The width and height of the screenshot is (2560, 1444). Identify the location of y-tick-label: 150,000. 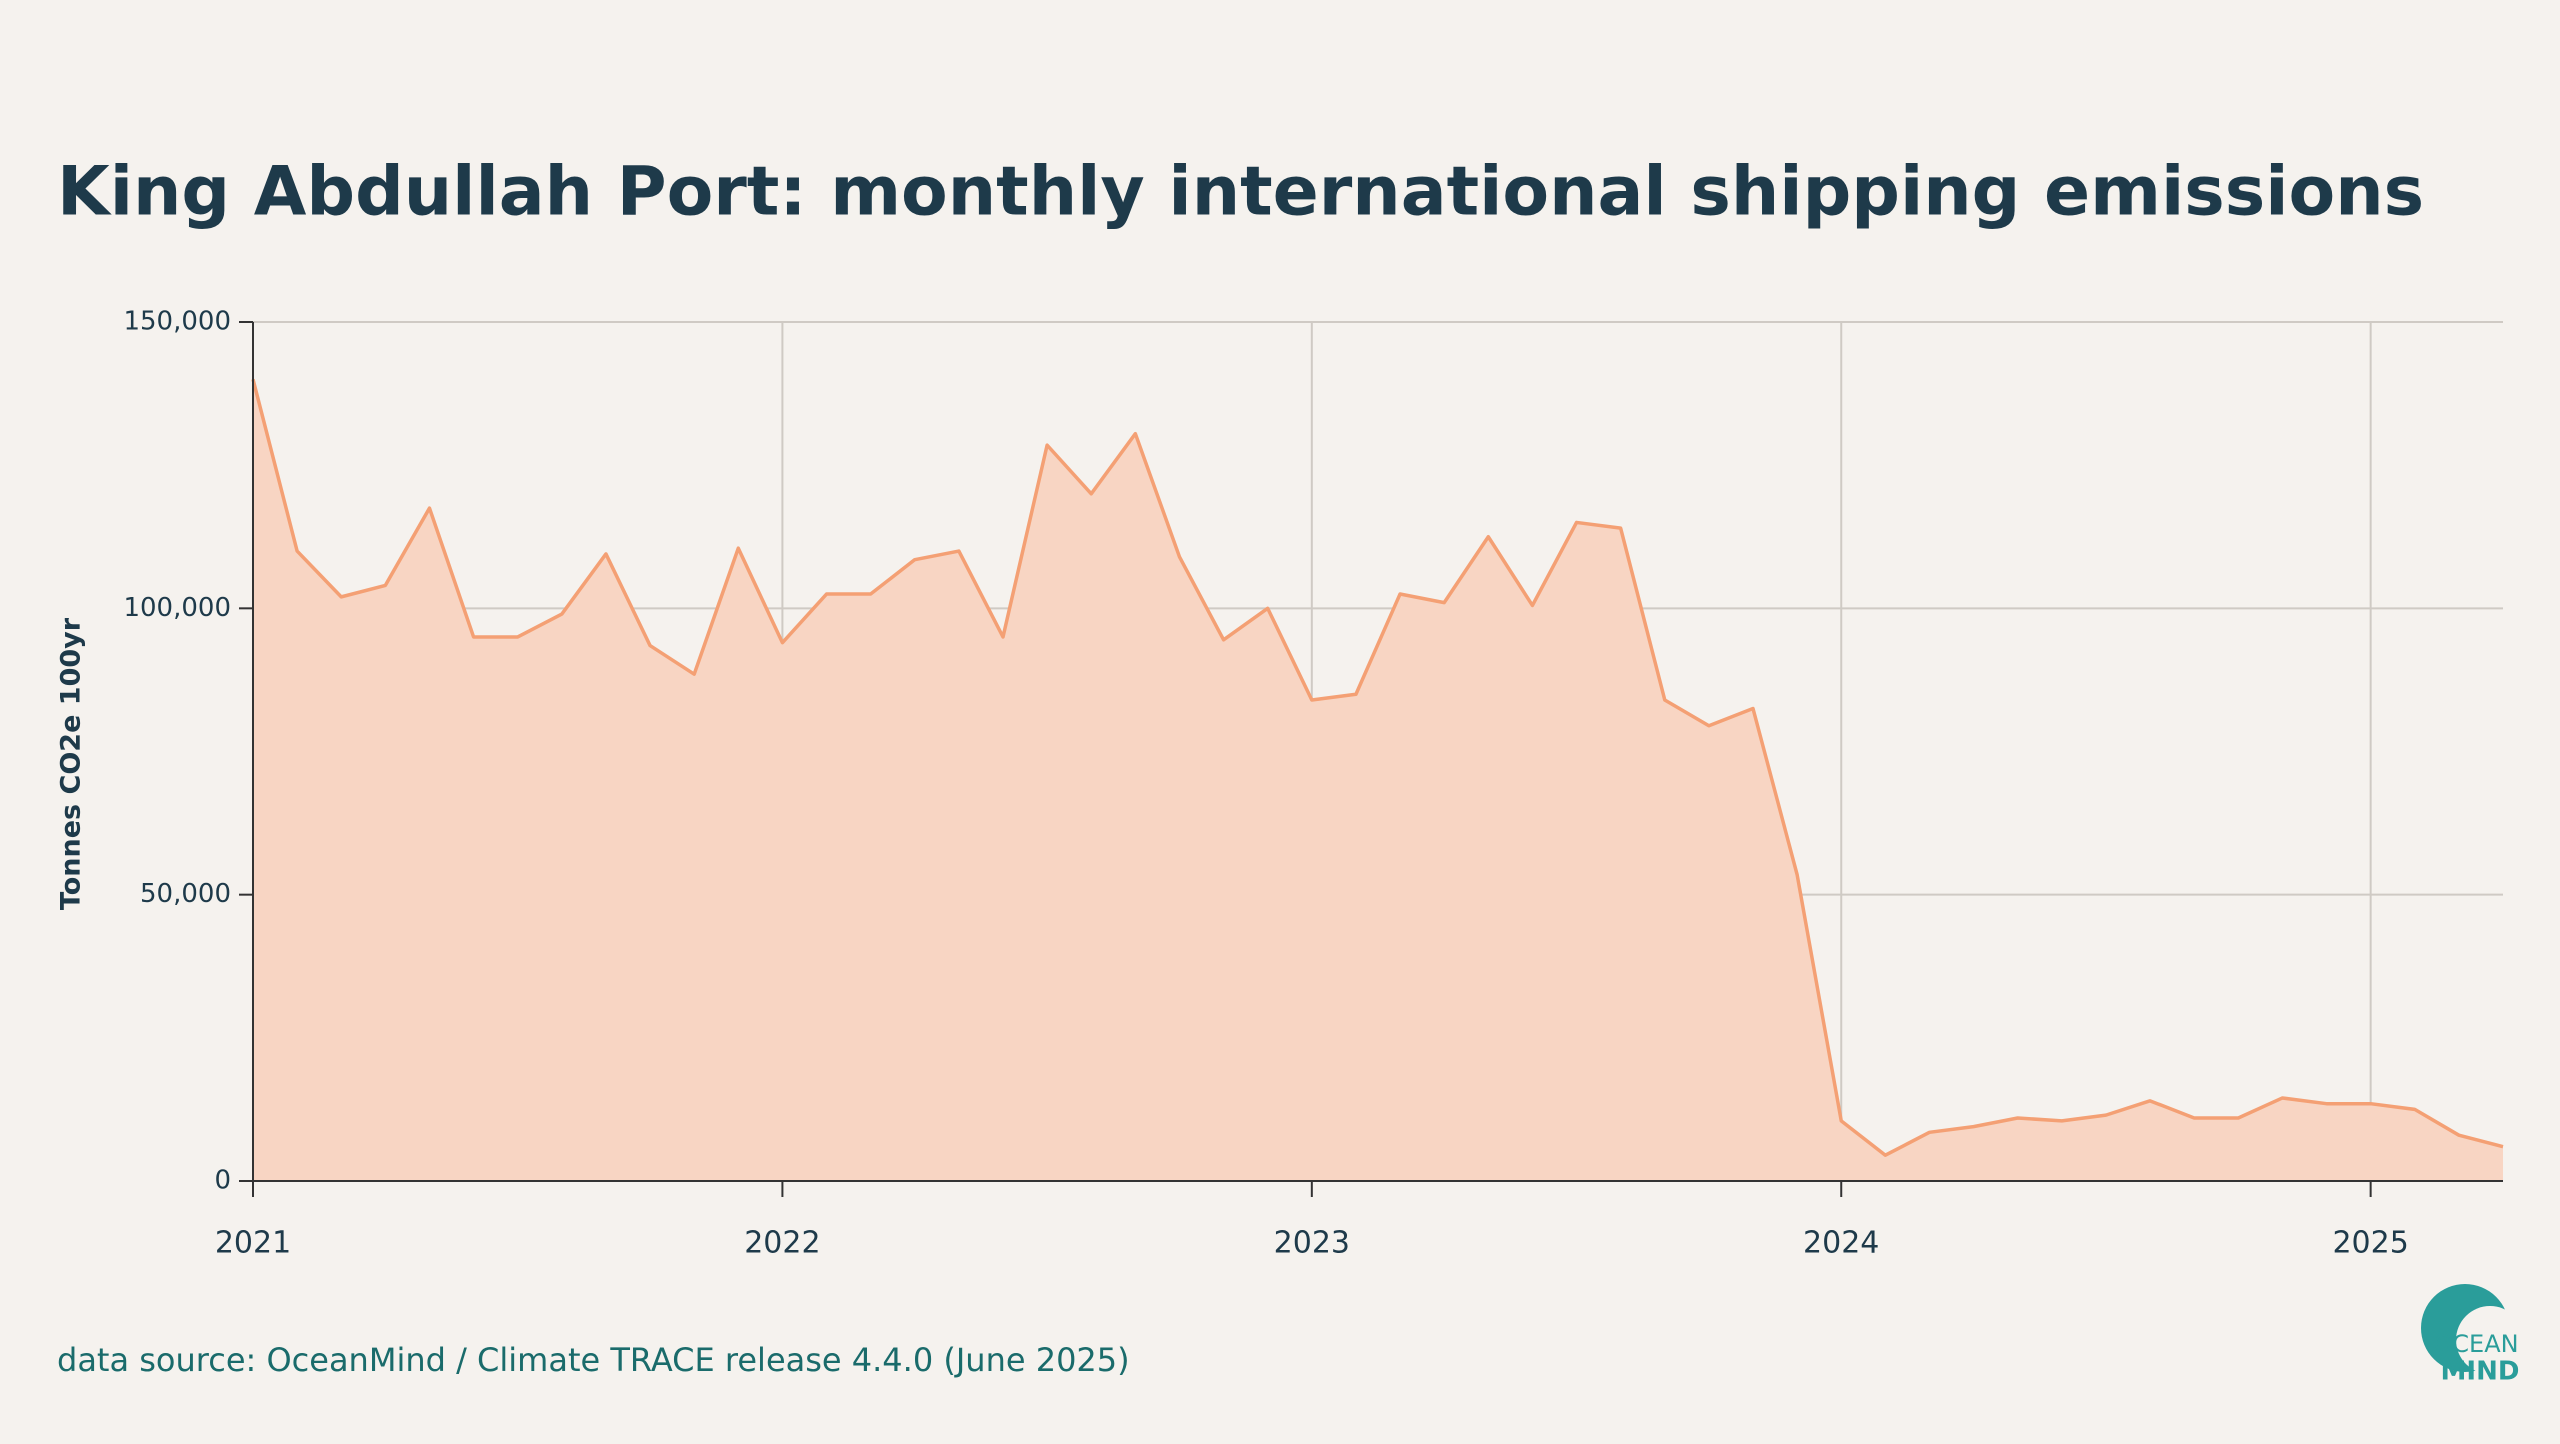
(177, 322).